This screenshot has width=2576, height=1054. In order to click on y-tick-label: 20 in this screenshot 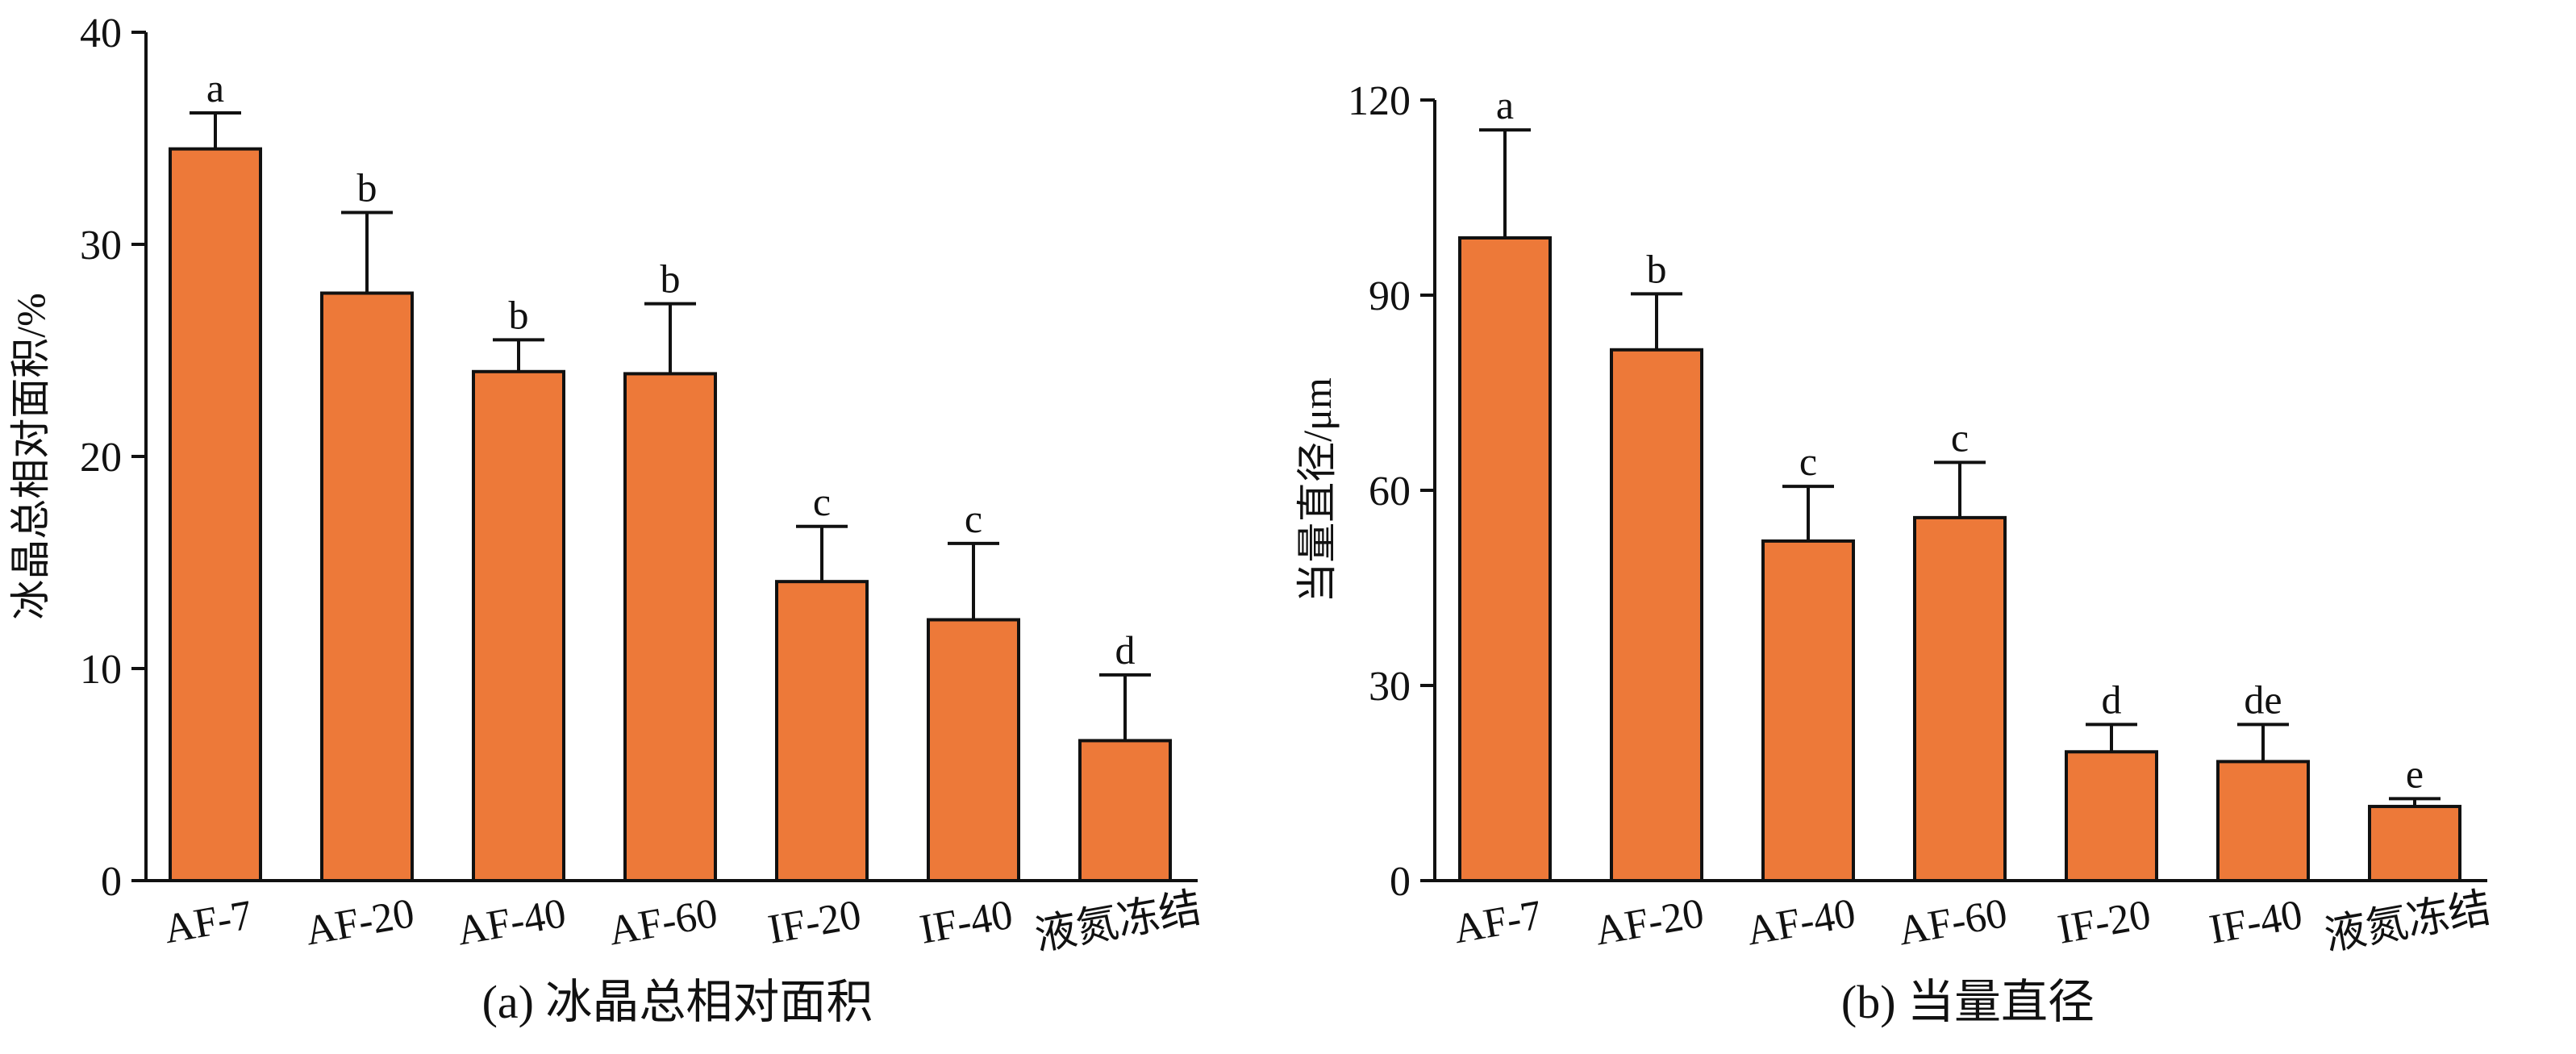, I will do `click(101, 458)`.